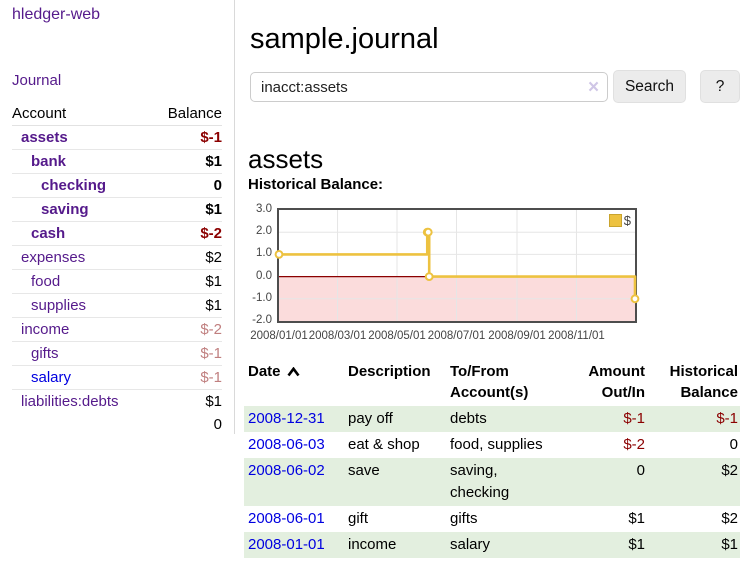  What do you see at coordinates (117, 305) in the screenshot?
I see `account-row: supplies $1` at bounding box center [117, 305].